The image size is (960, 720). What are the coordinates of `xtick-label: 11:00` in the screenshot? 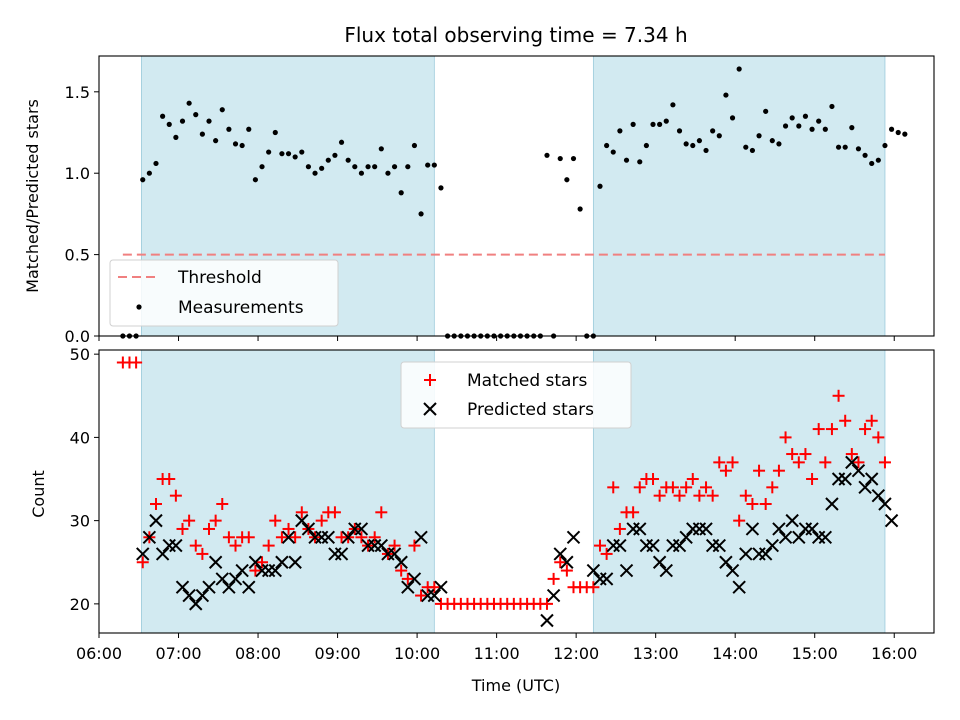 It's located at (497, 653).